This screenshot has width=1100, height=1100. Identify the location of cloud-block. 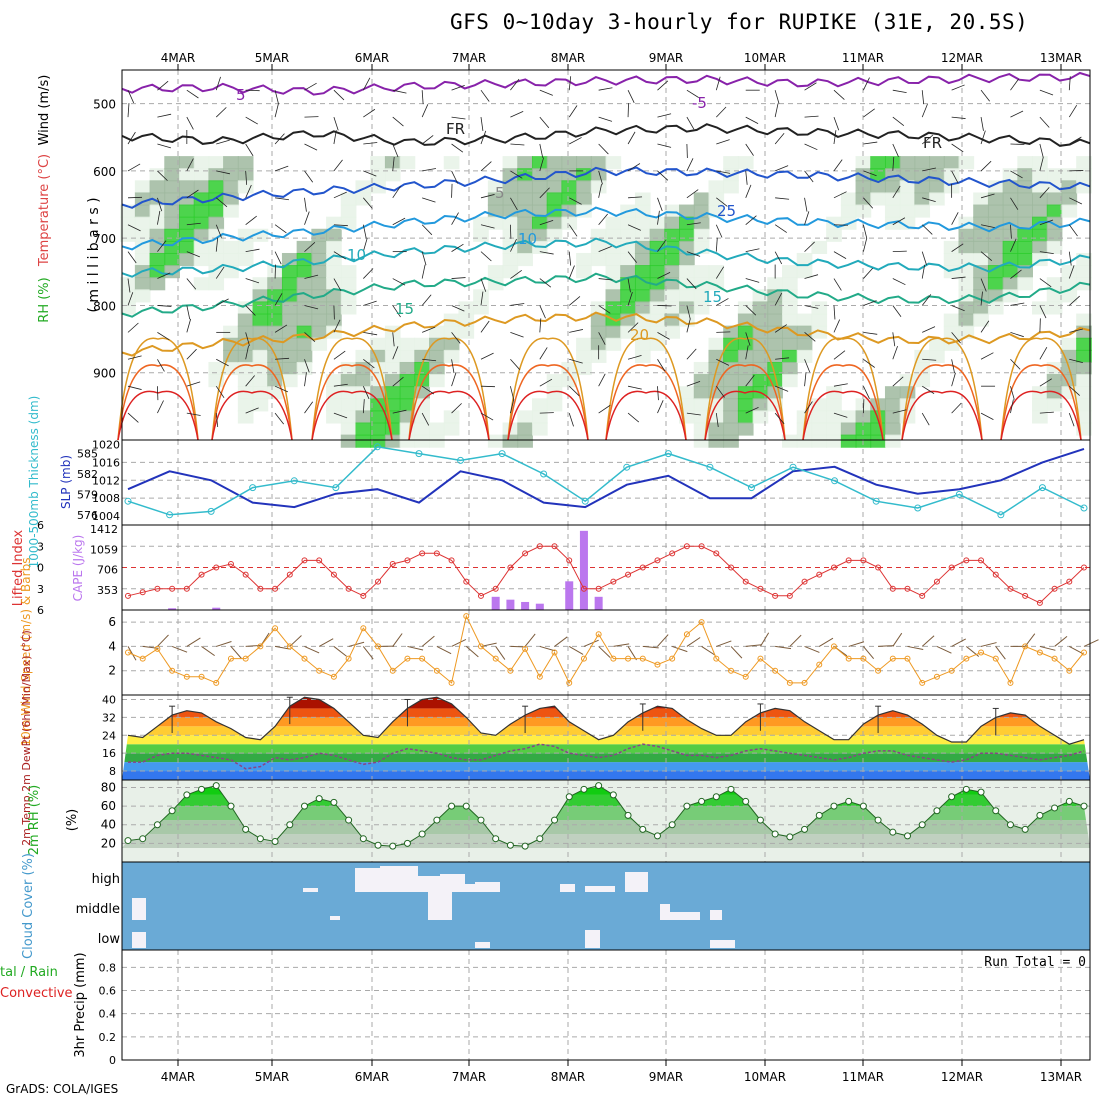
(600, 889).